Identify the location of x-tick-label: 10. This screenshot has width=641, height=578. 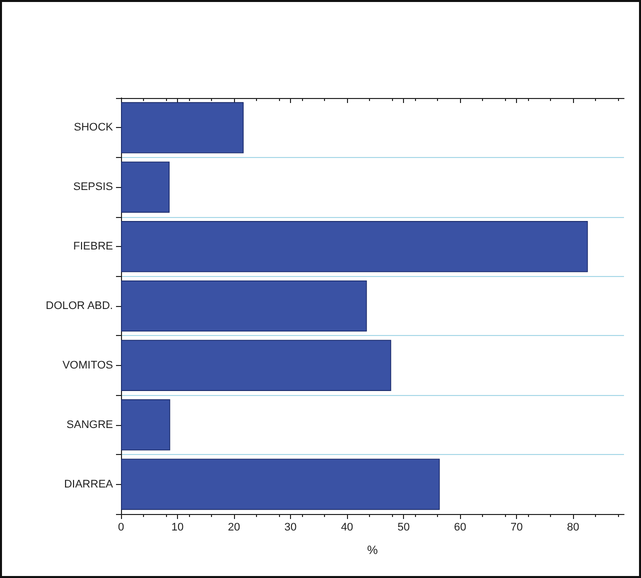
(177, 528).